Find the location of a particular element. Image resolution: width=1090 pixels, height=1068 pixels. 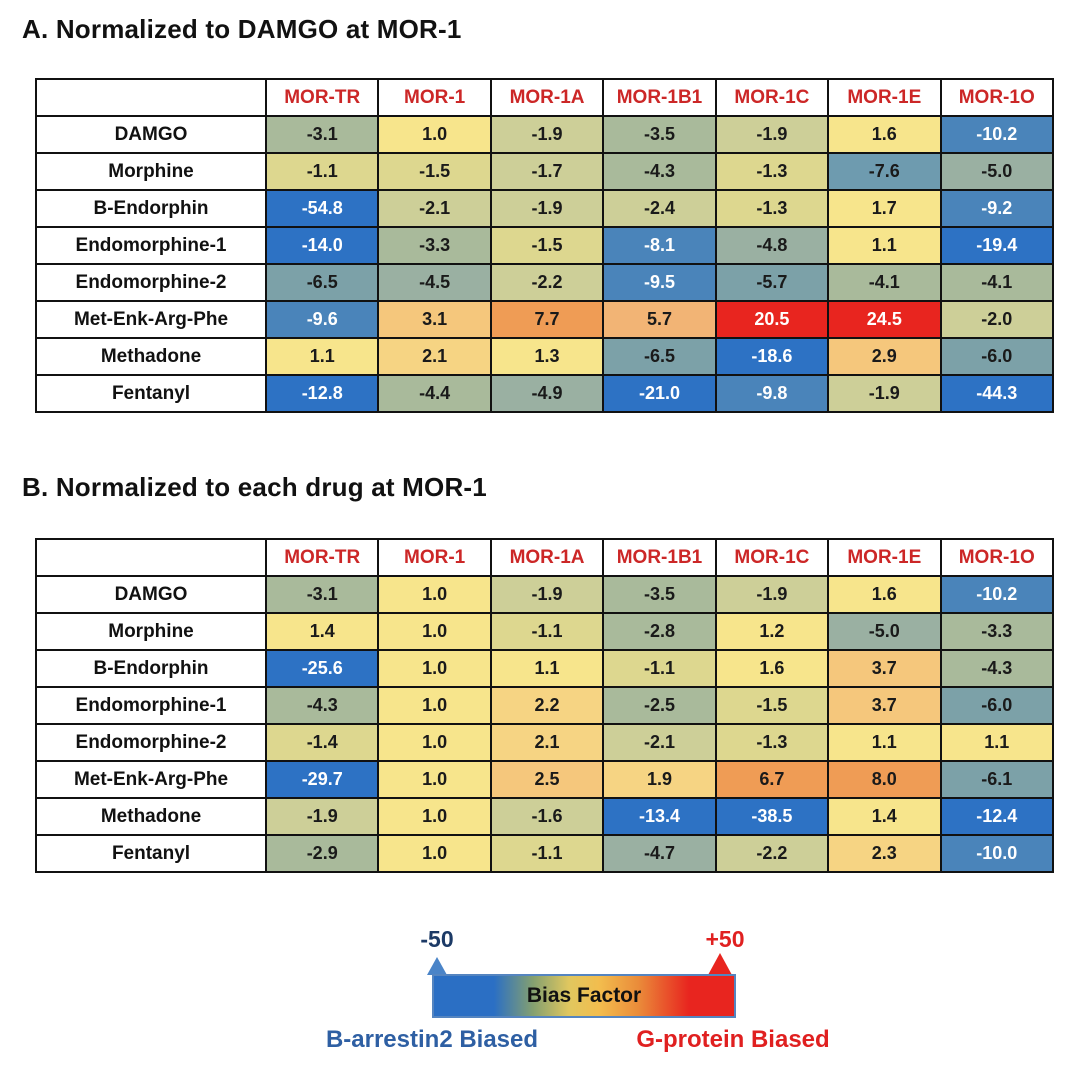

bias-cell: -9.5 is located at coordinates (659, 282).